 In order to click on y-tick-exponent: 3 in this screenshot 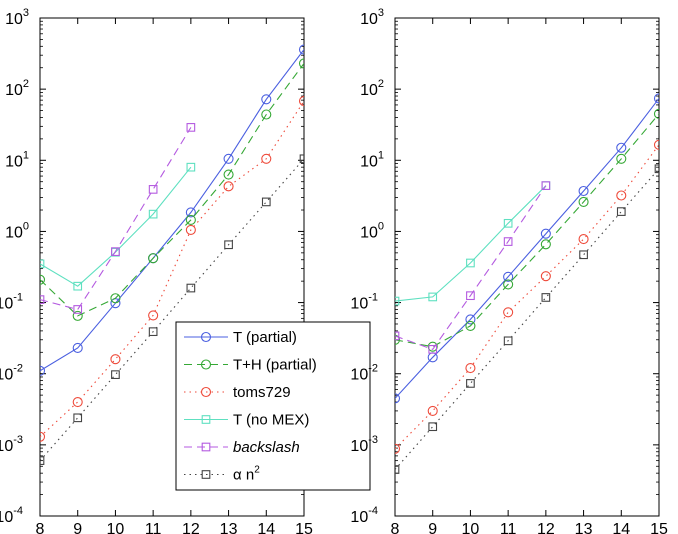, I will do `click(381, 13)`.